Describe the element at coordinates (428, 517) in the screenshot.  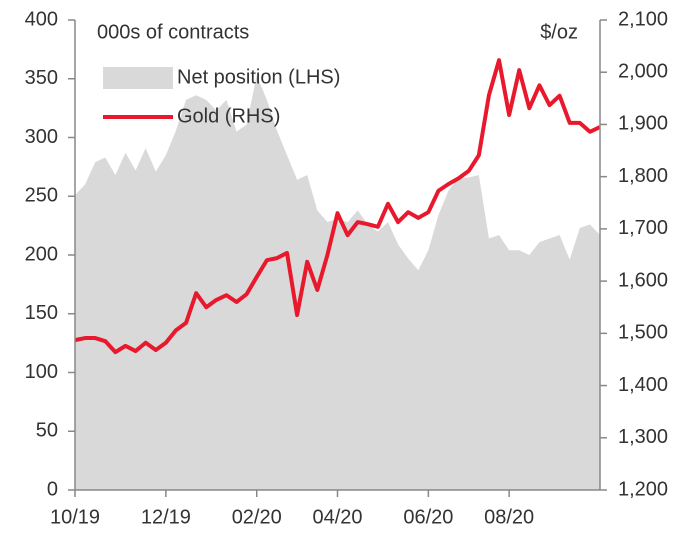
I see `x-tick-label: 06/20` at that location.